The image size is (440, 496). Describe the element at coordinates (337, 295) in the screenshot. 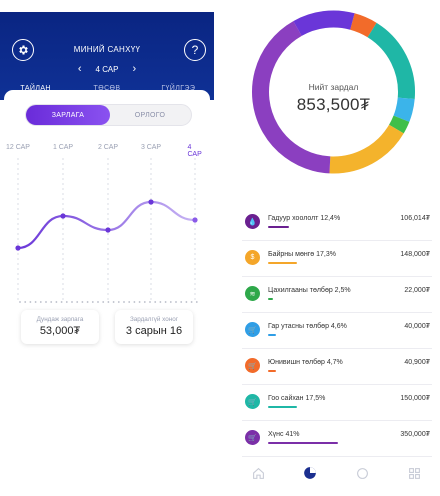

I see `category-row: ≋ Цахилгааны төлбөр 2,5% 22,000₮` at that location.